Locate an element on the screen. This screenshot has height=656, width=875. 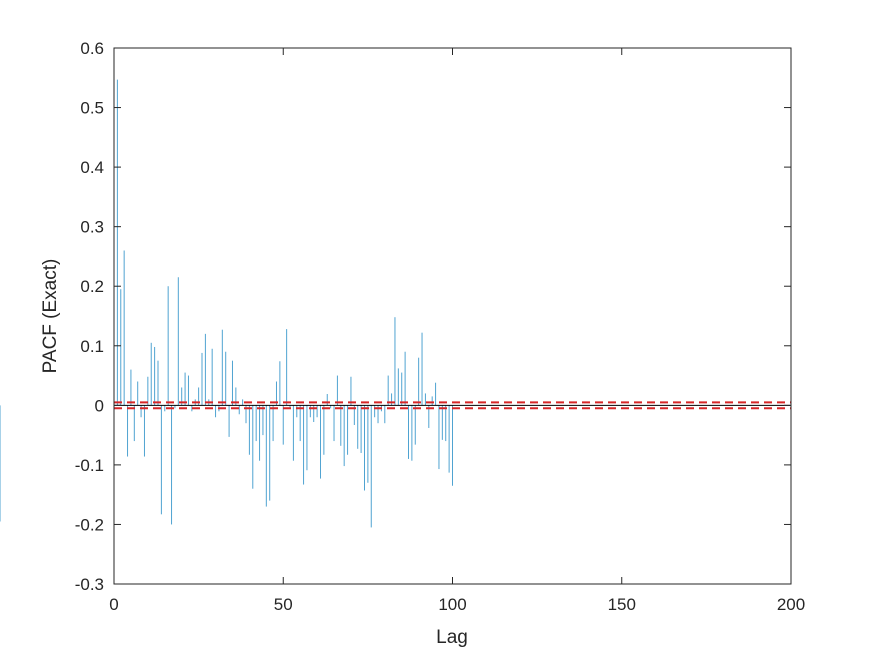
y-tick-label: 0.1 is located at coordinates (92, 346).